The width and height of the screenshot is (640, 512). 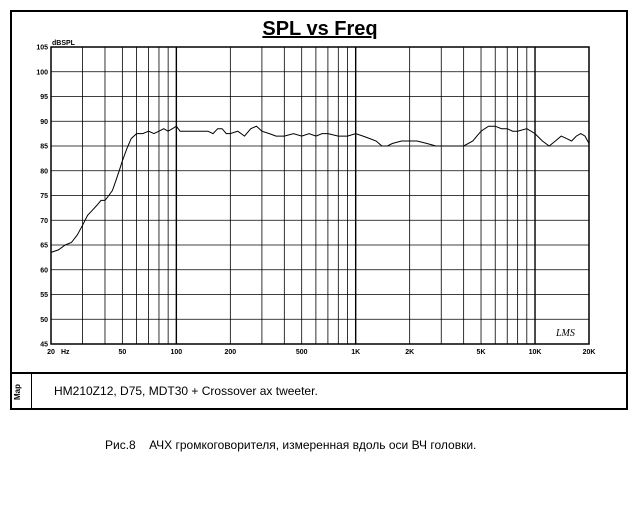 What do you see at coordinates (65, 352) in the screenshot?
I see `x-unit-label: Hz` at bounding box center [65, 352].